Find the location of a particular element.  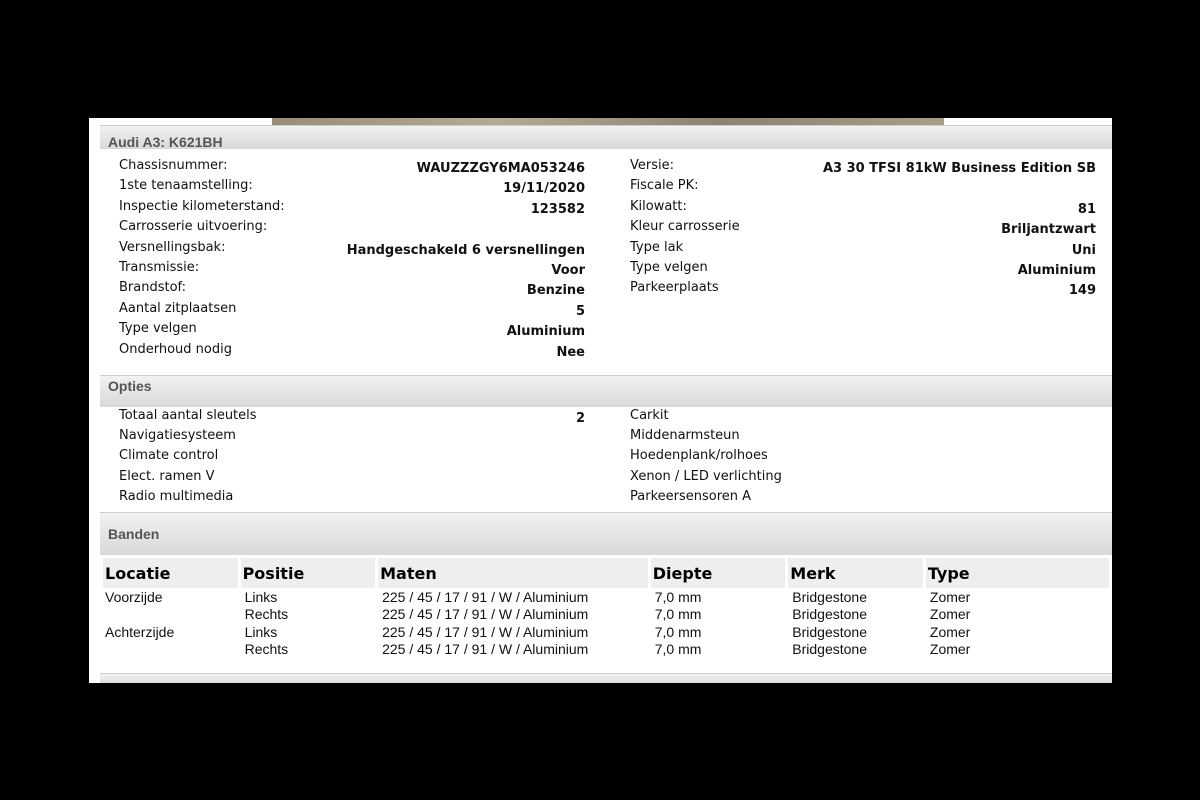

spec-row: Kleur carrosserie Briljantzwart is located at coordinates (600, 227).